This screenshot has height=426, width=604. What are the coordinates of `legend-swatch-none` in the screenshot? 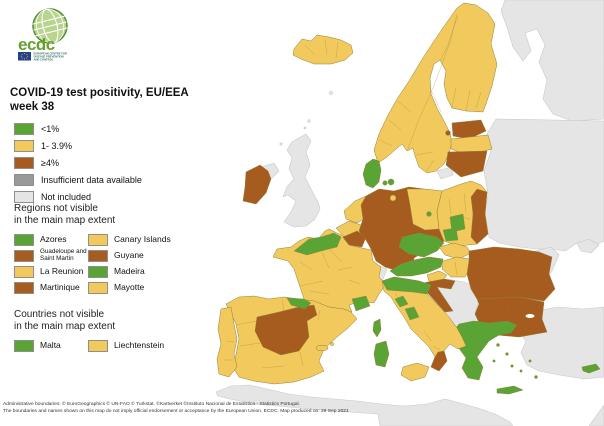 It's located at (24, 196).